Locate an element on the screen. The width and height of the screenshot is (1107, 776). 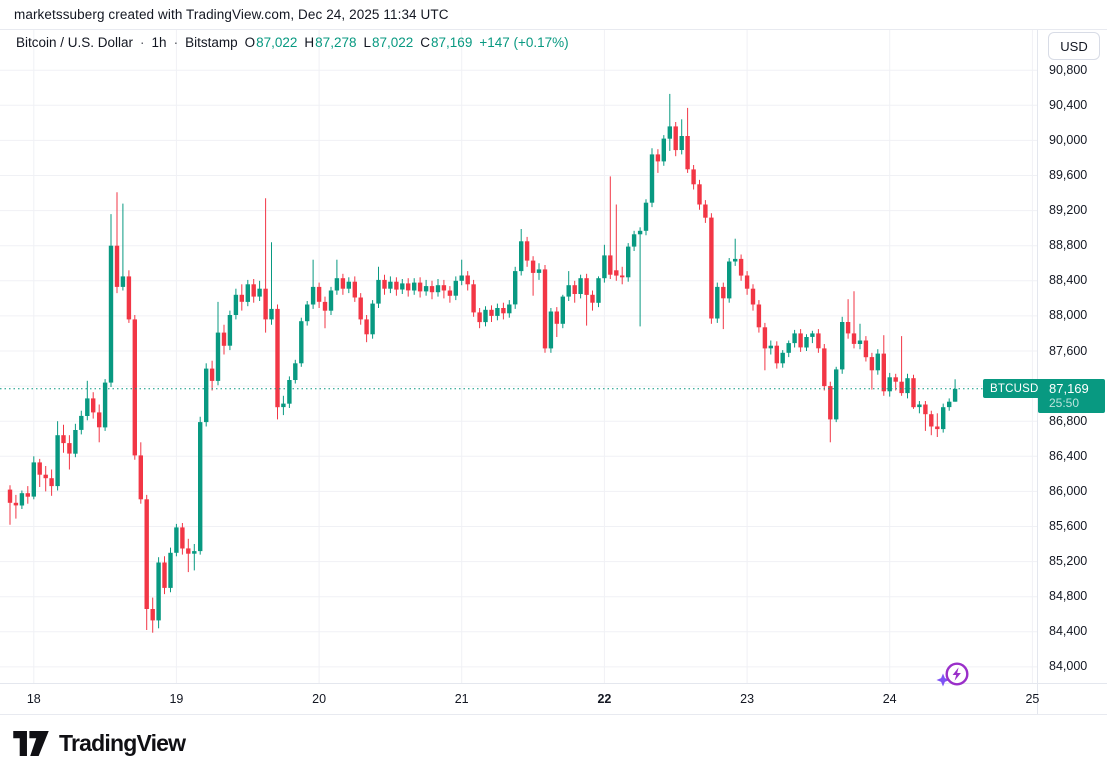
price-tick-label: 86,400 is located at coordinates (1068, 455).